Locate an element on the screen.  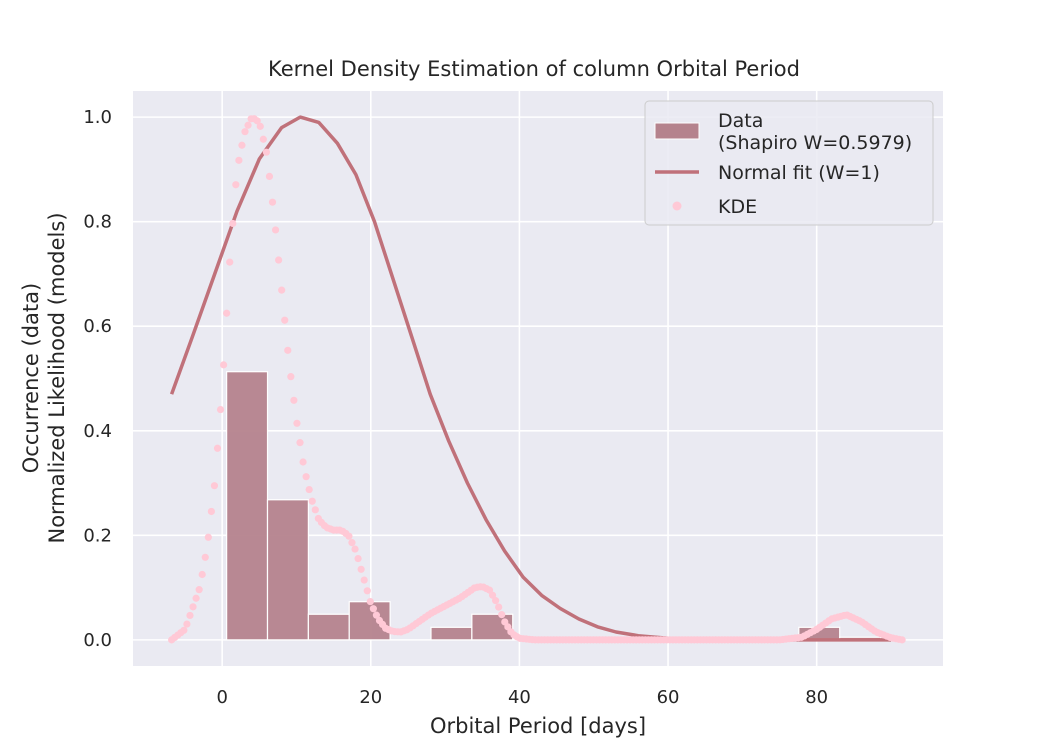
x-tick-label: 0 is located at coordinates (221, 697).